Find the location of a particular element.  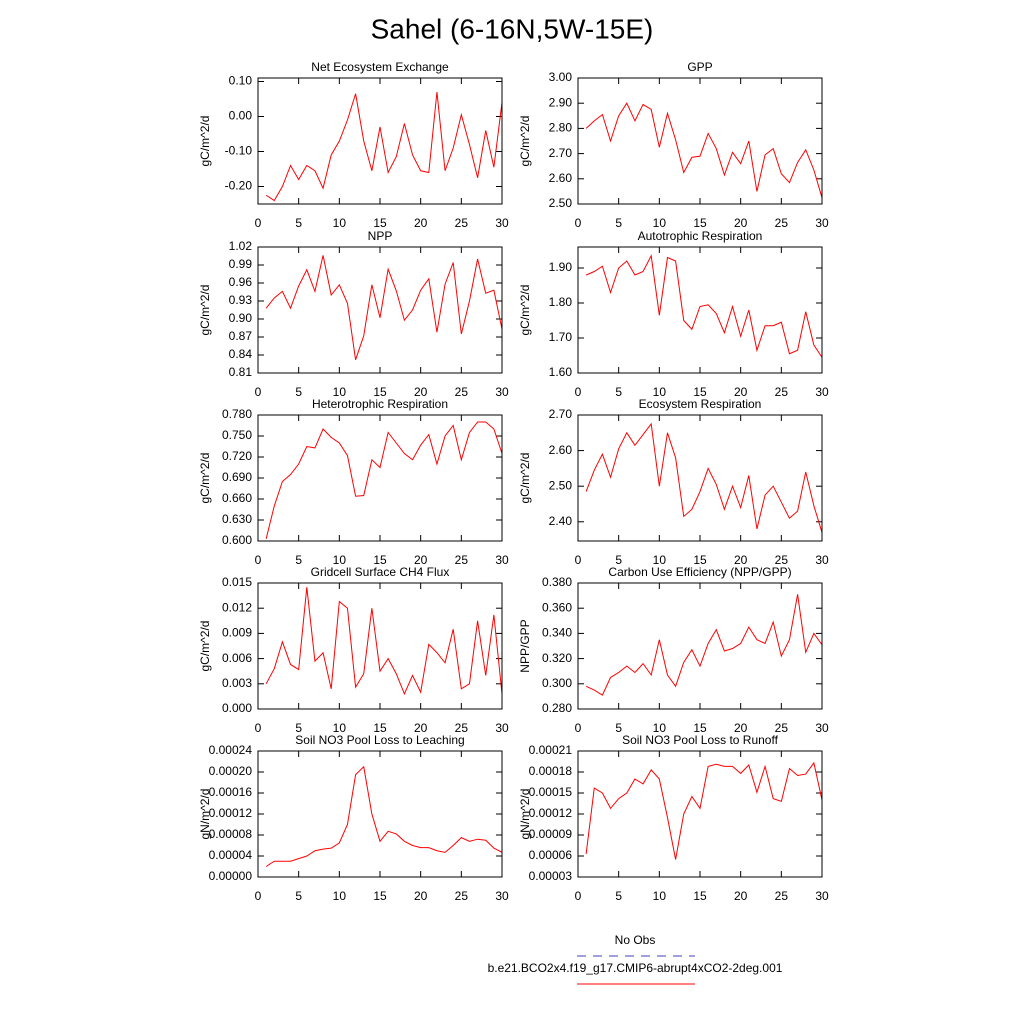

y-tick-label: 1.90 is located at coordinates (561, 267).